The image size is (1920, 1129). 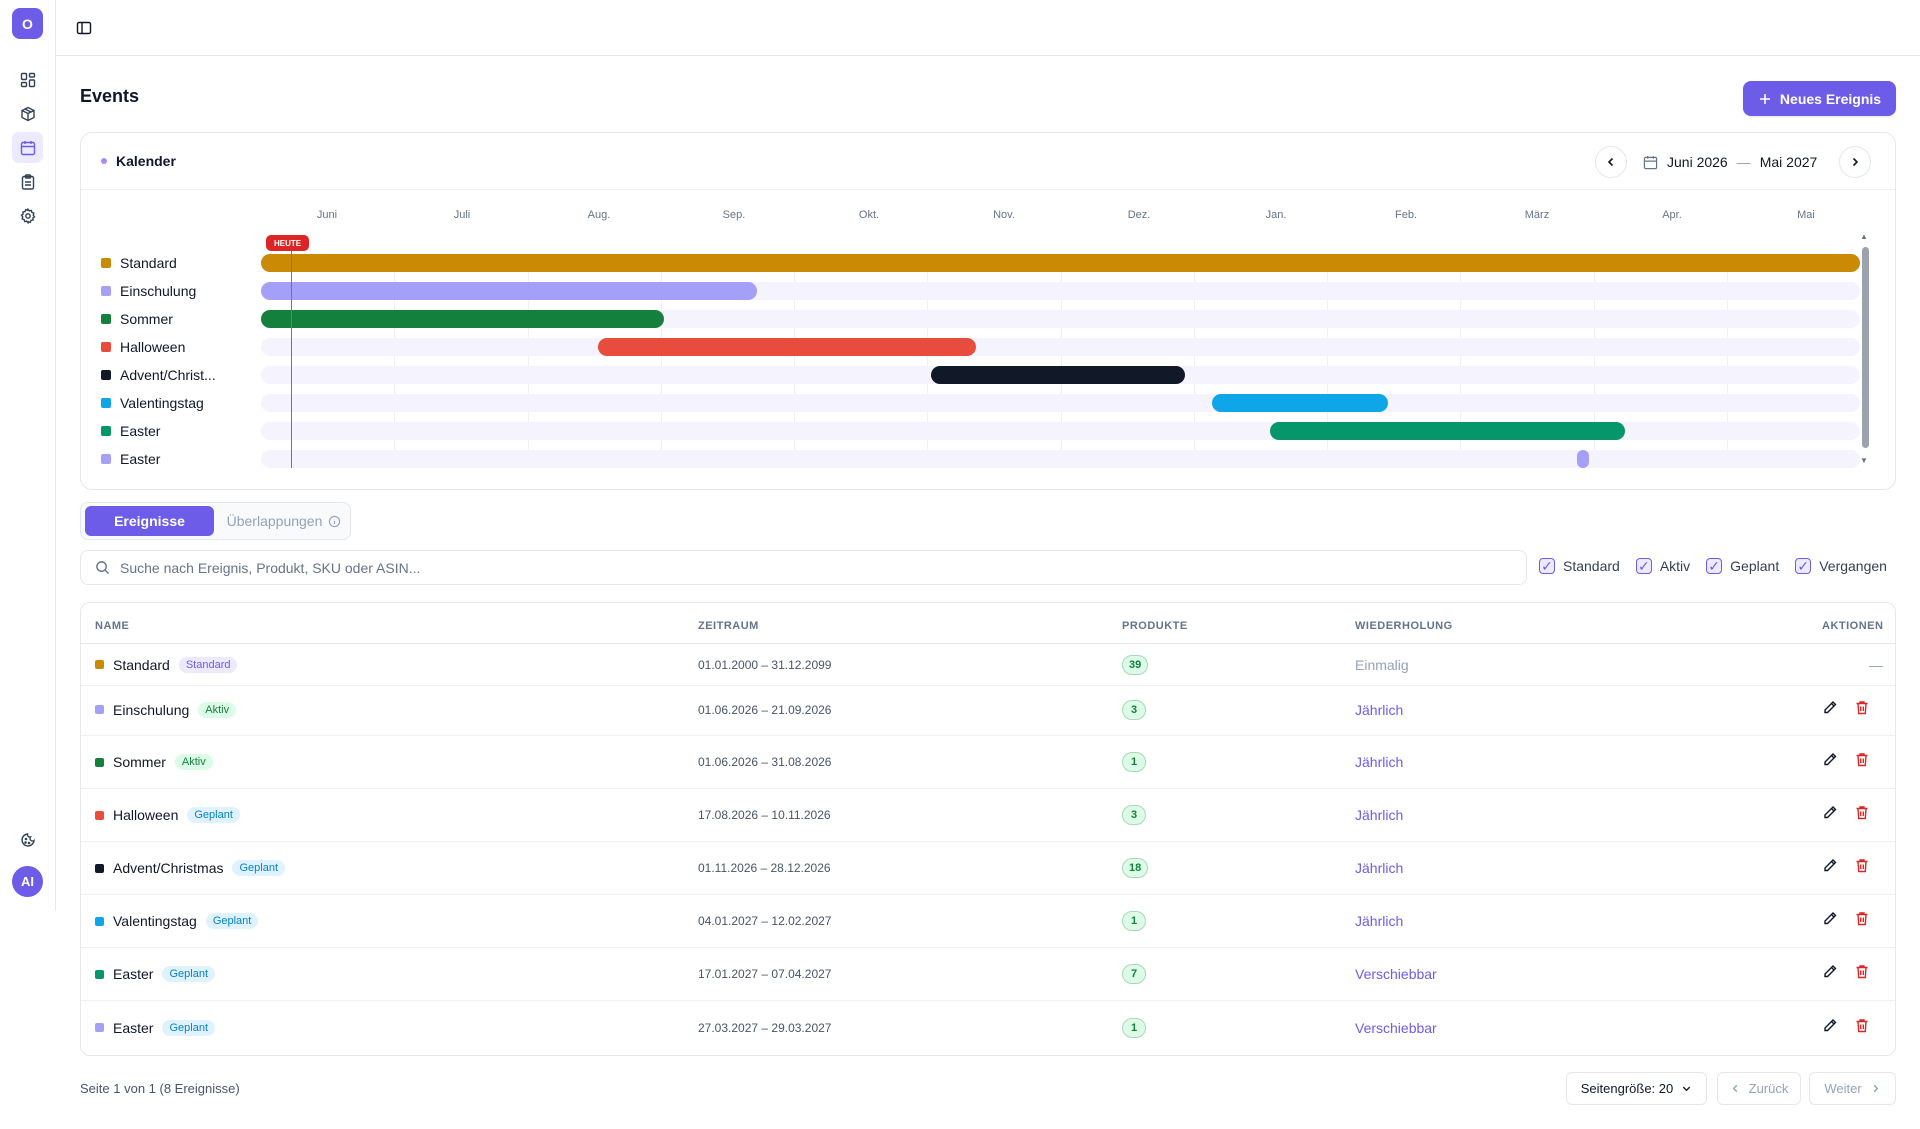 I want to click on event-name: Valentingstag, so click(x=155, y=921).